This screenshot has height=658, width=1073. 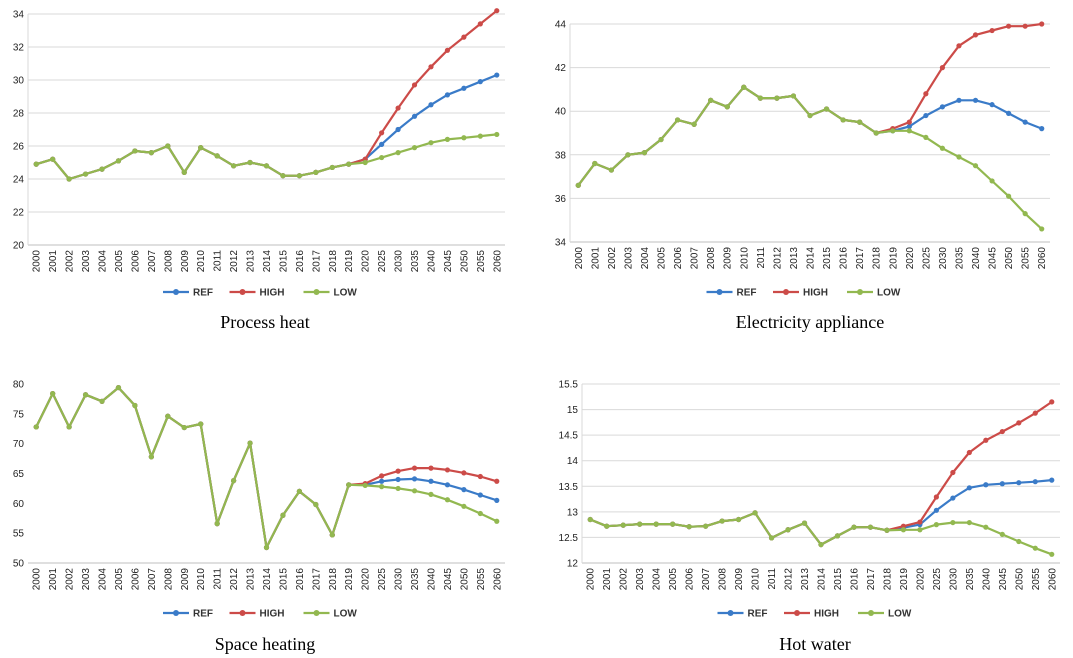 I want to click on x-tick-label: 2020, so click(x=920, y=579).